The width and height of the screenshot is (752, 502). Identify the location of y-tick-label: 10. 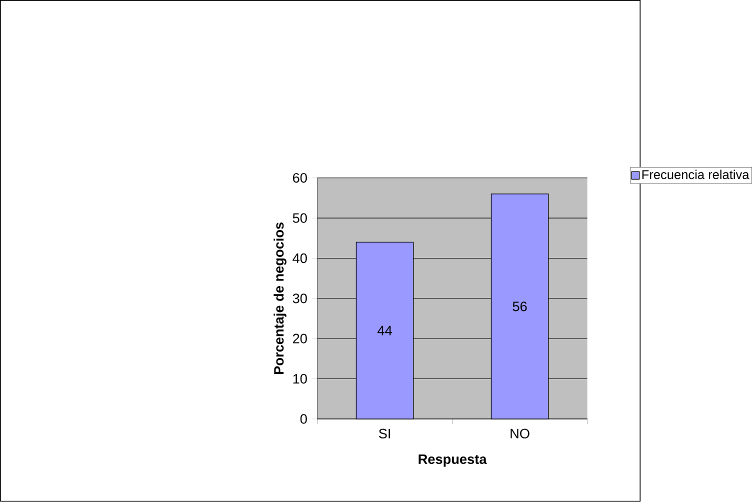
(300, 379).